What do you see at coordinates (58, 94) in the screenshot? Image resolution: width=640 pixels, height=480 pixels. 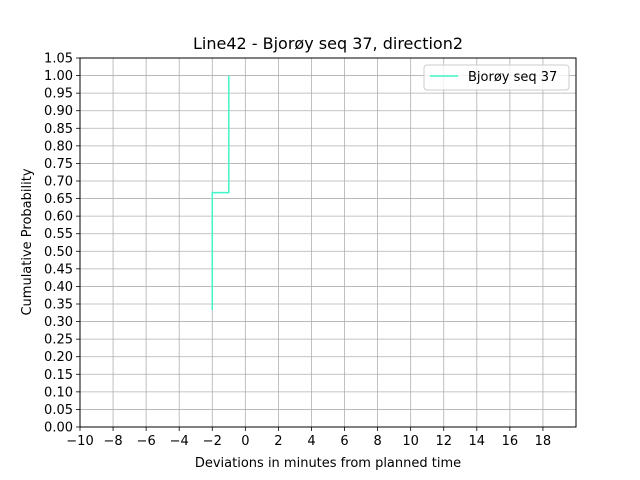 I see `y-tick-label: 0.95` at bounding box center [58, 94].